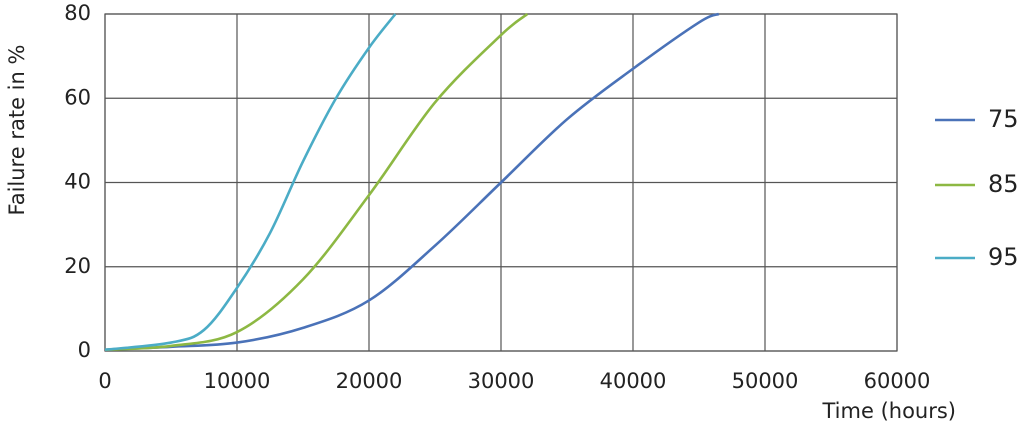 This screenshot has height=431, width=1024. What do you see at coordinates (1003, 119) in the screenshot?
I see `legend-label: 75` at bounding box center [1003, 119].